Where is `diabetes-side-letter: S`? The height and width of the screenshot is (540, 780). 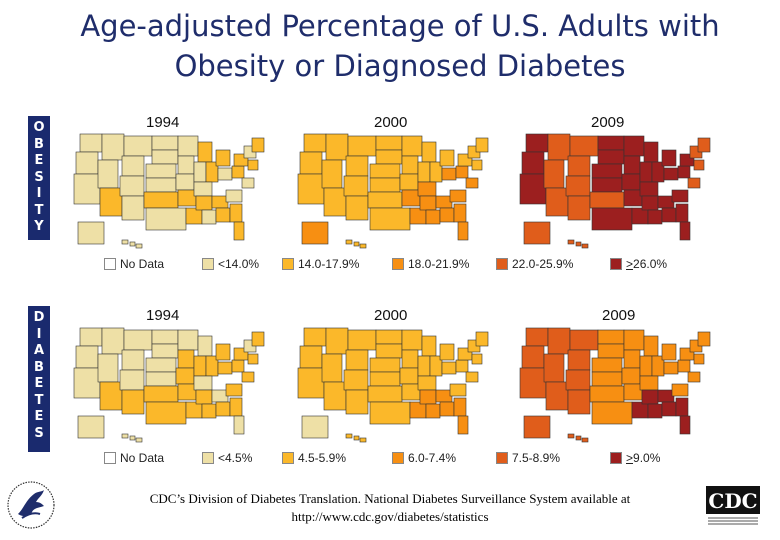
diabetes-side-letter: S is located at coordinates (39, 433).